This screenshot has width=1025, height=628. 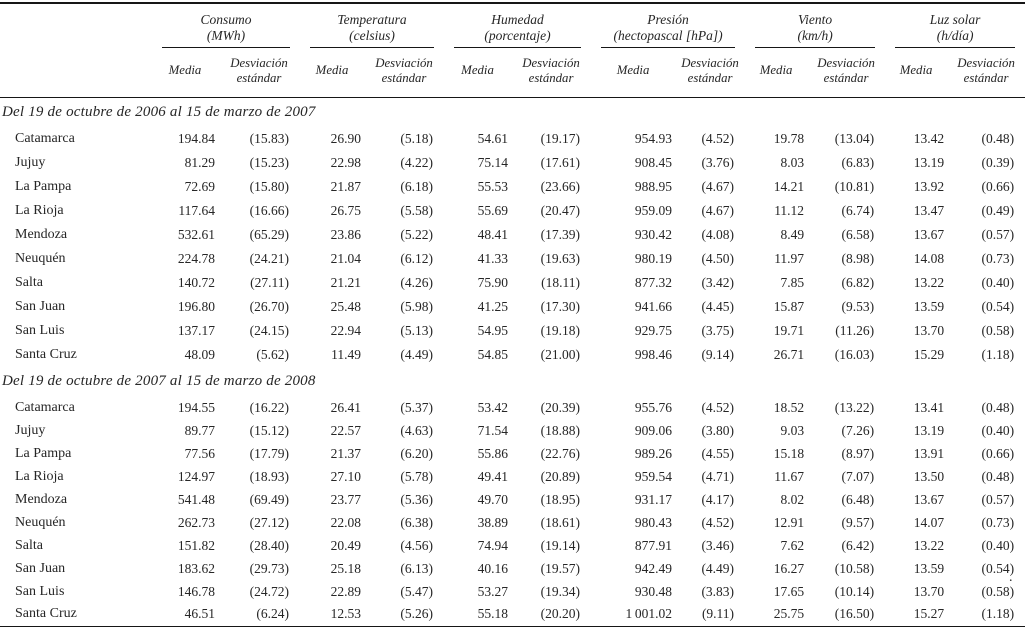 I want to click on cell-sd: (6.24), so click(x=273, y=614).